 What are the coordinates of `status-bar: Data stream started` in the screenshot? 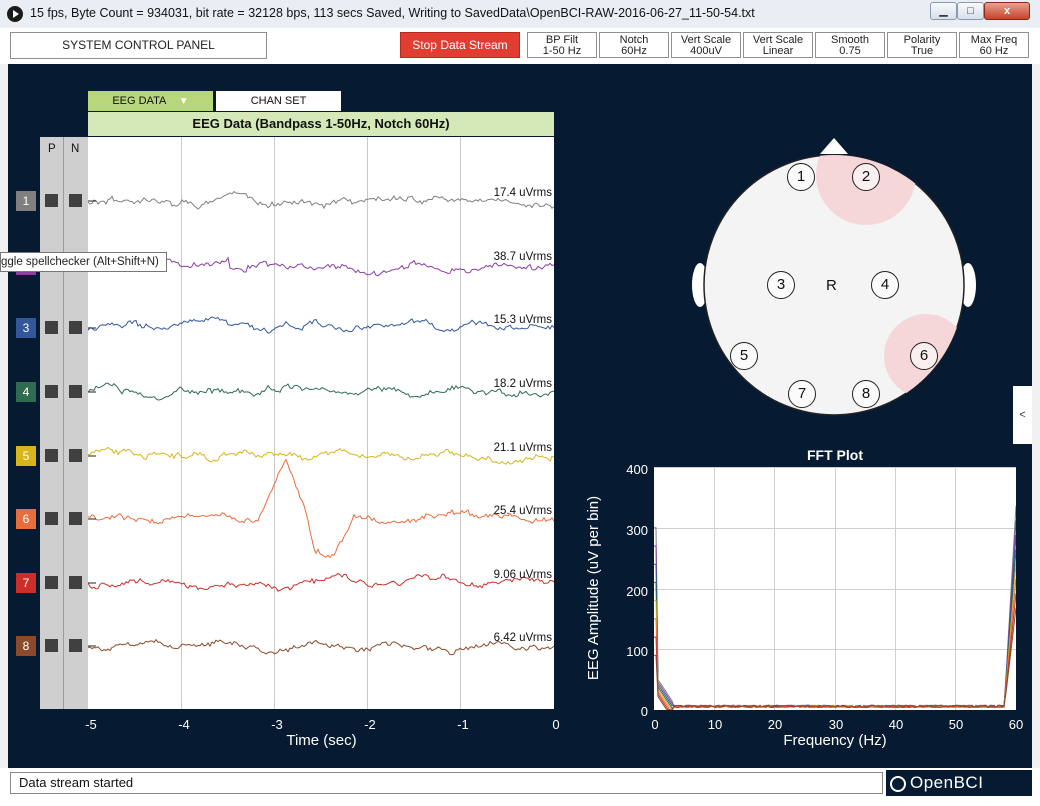 It's located at (446, 783).